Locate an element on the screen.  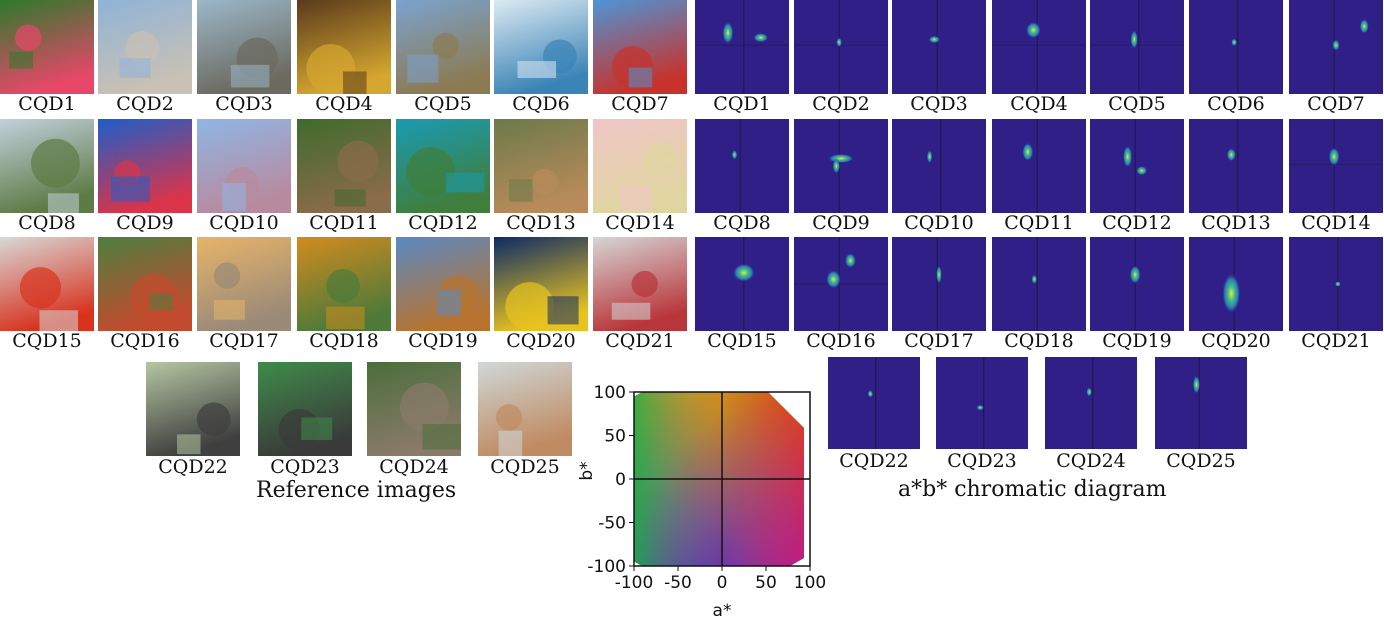
reference-image-label: CQD10 is located at coordinates (244, 223).